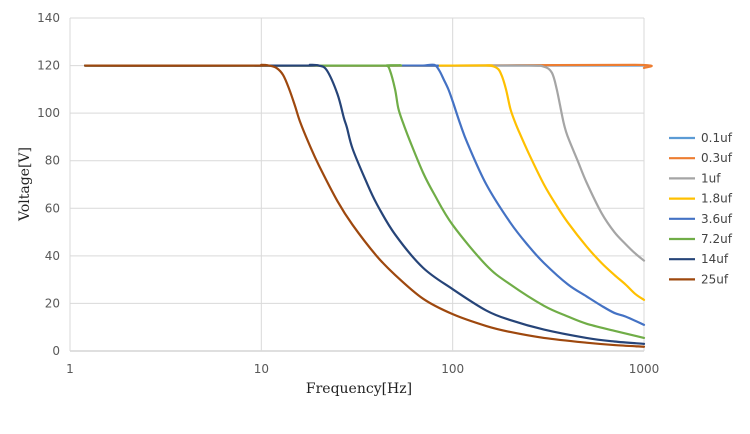  I want to click on x-axis-title: Frequency[Hz], so click(359, 389).